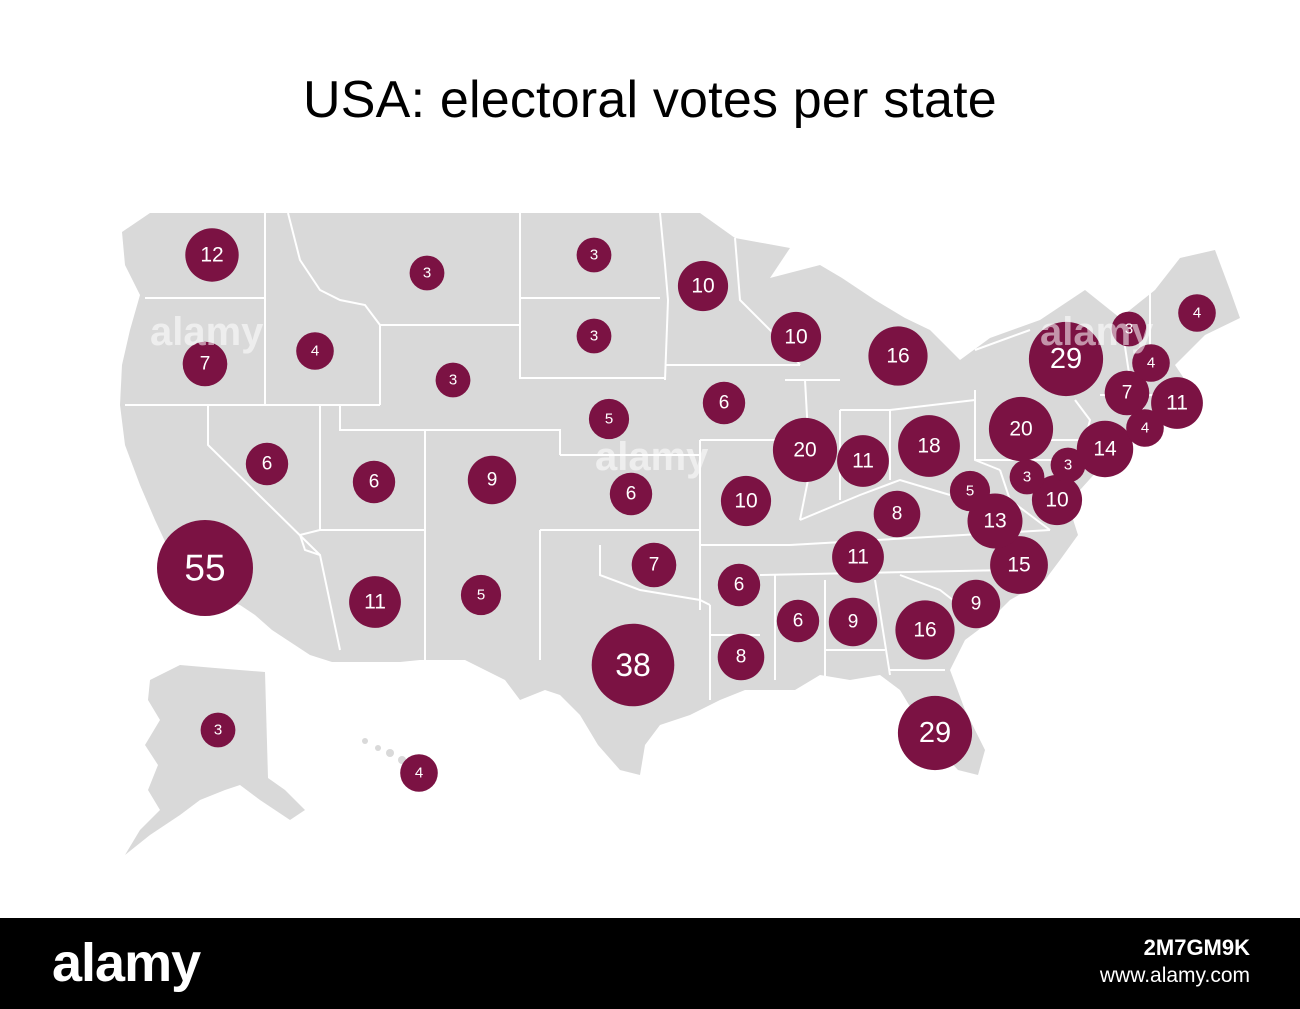 This screenshot has width=1300, height=1009. I want to click on bubble-ct, so click(1127, 393).